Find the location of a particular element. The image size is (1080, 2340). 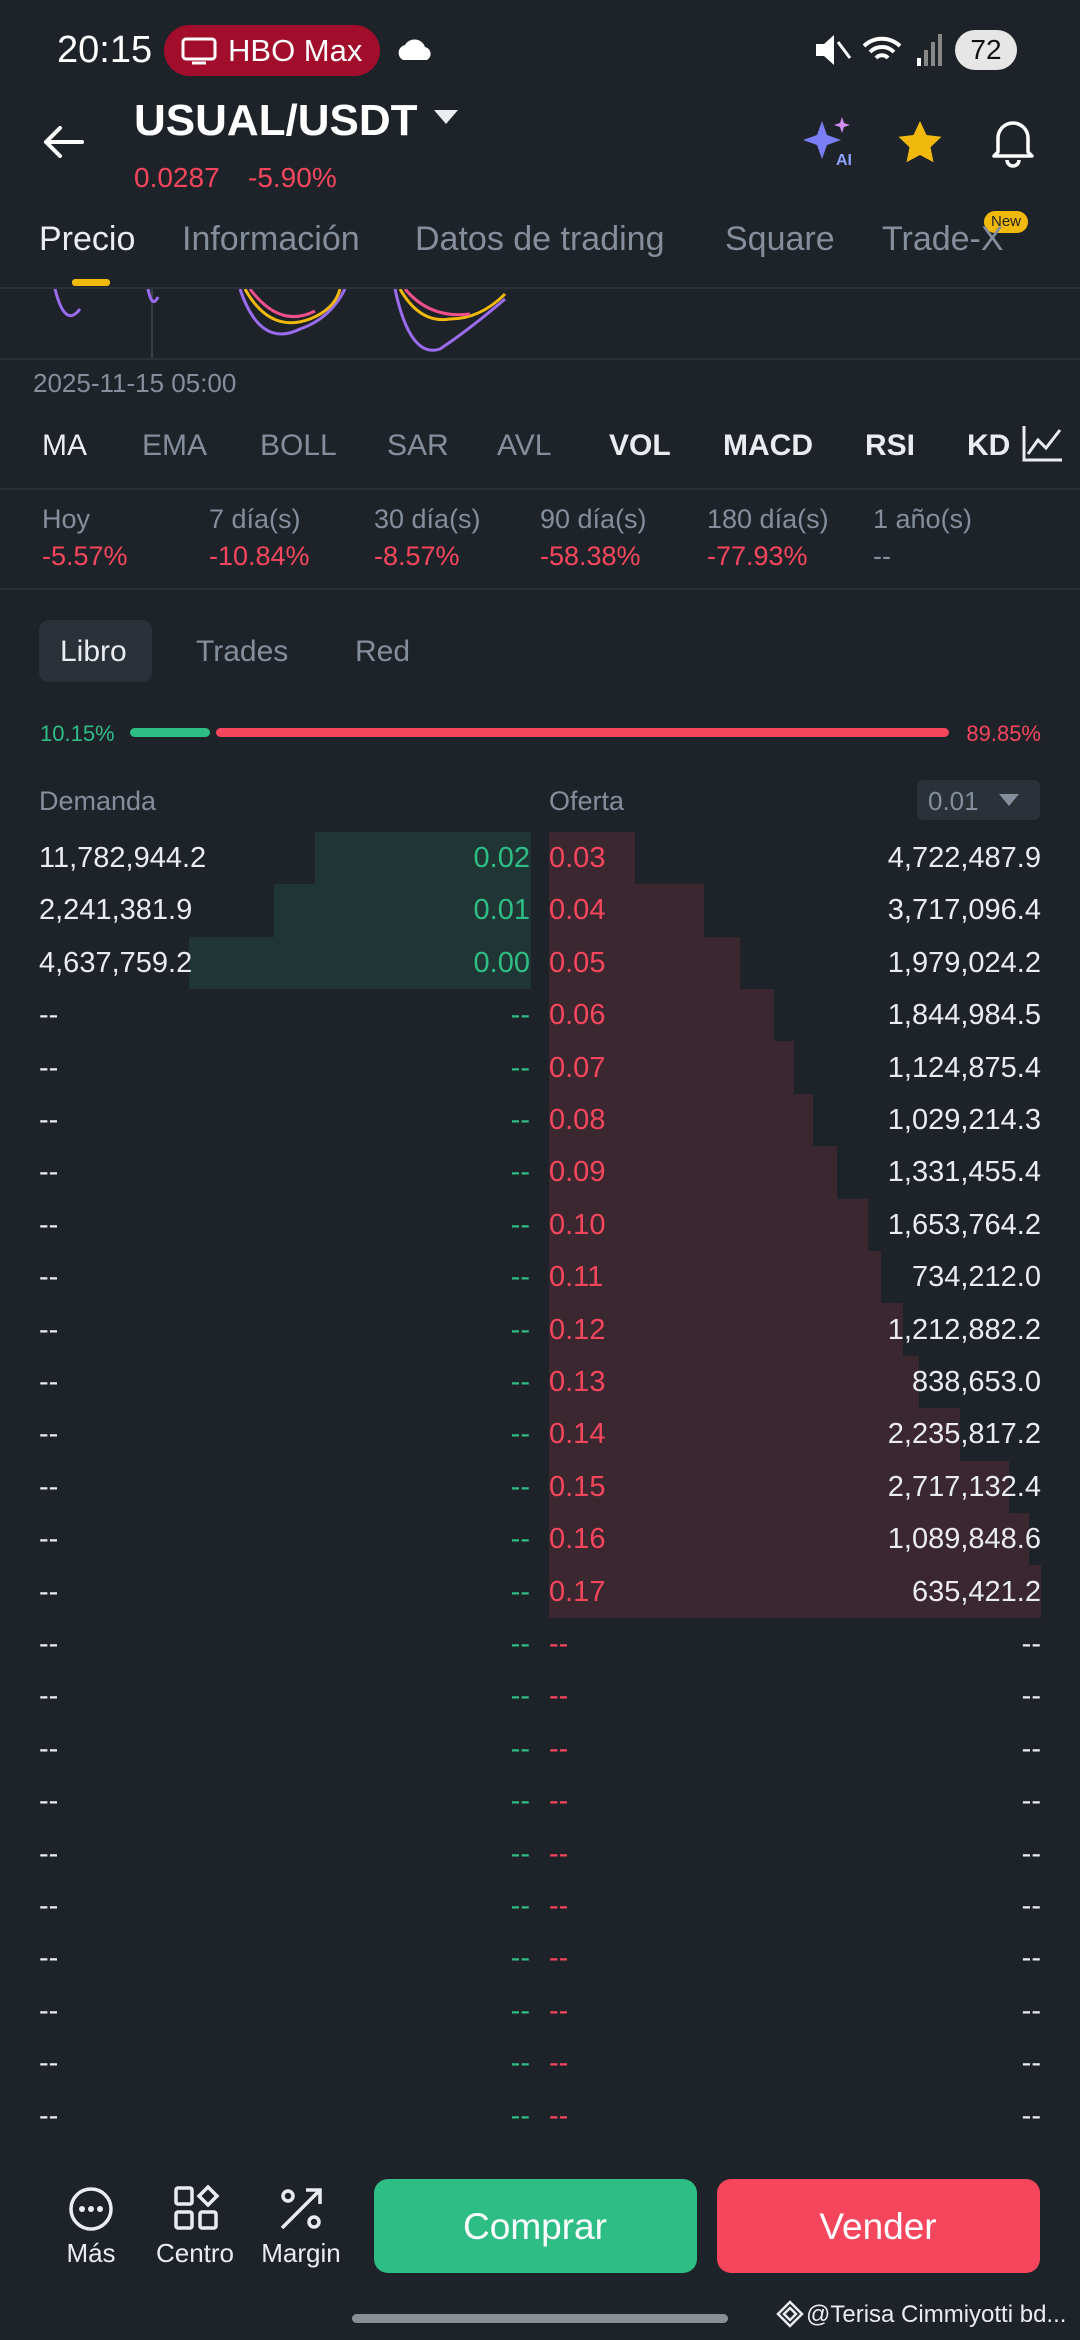

ask-ratio-bar is located at coordinates (582, 732).